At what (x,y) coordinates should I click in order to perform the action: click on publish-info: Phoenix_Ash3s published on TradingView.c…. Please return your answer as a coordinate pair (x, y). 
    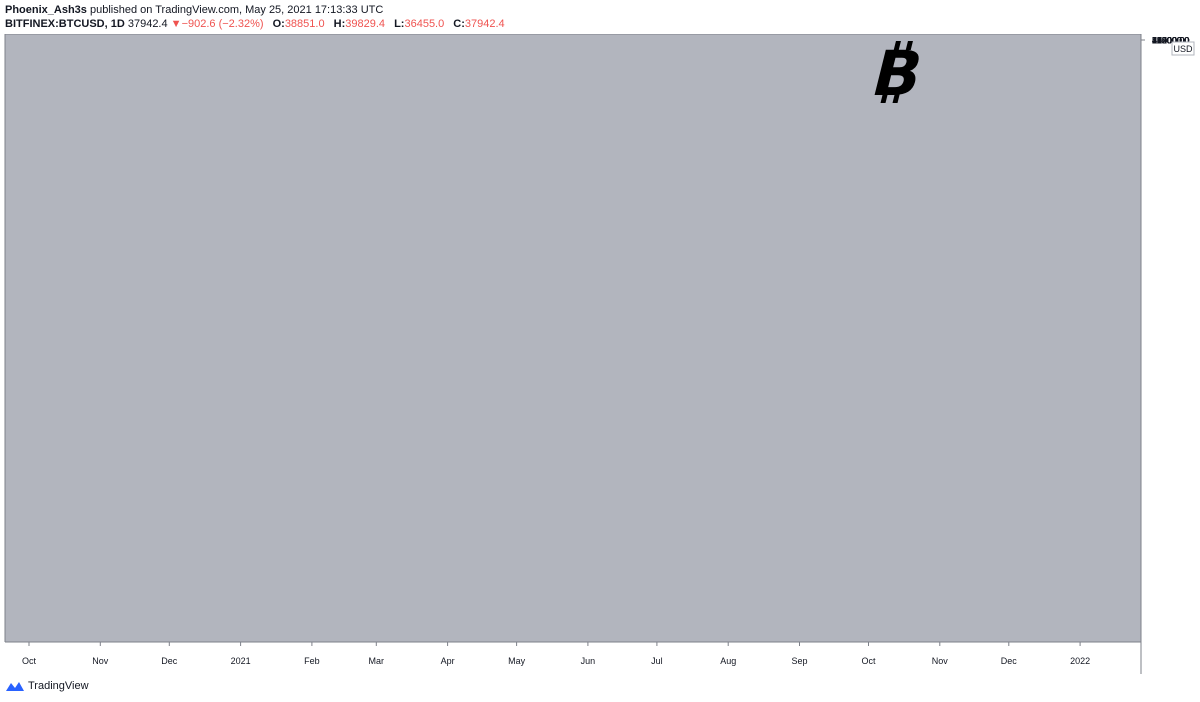
    Looking at the image, I should click on (194, 10).